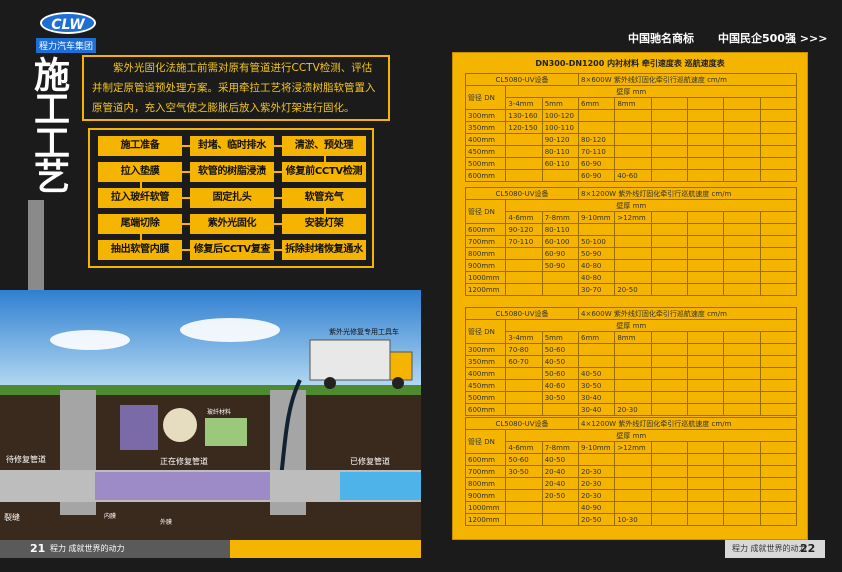  What do you see at coordinates (485, 289) in the screenshot?
I see `row-label: 1200mm` at bounding box center [485, 289].